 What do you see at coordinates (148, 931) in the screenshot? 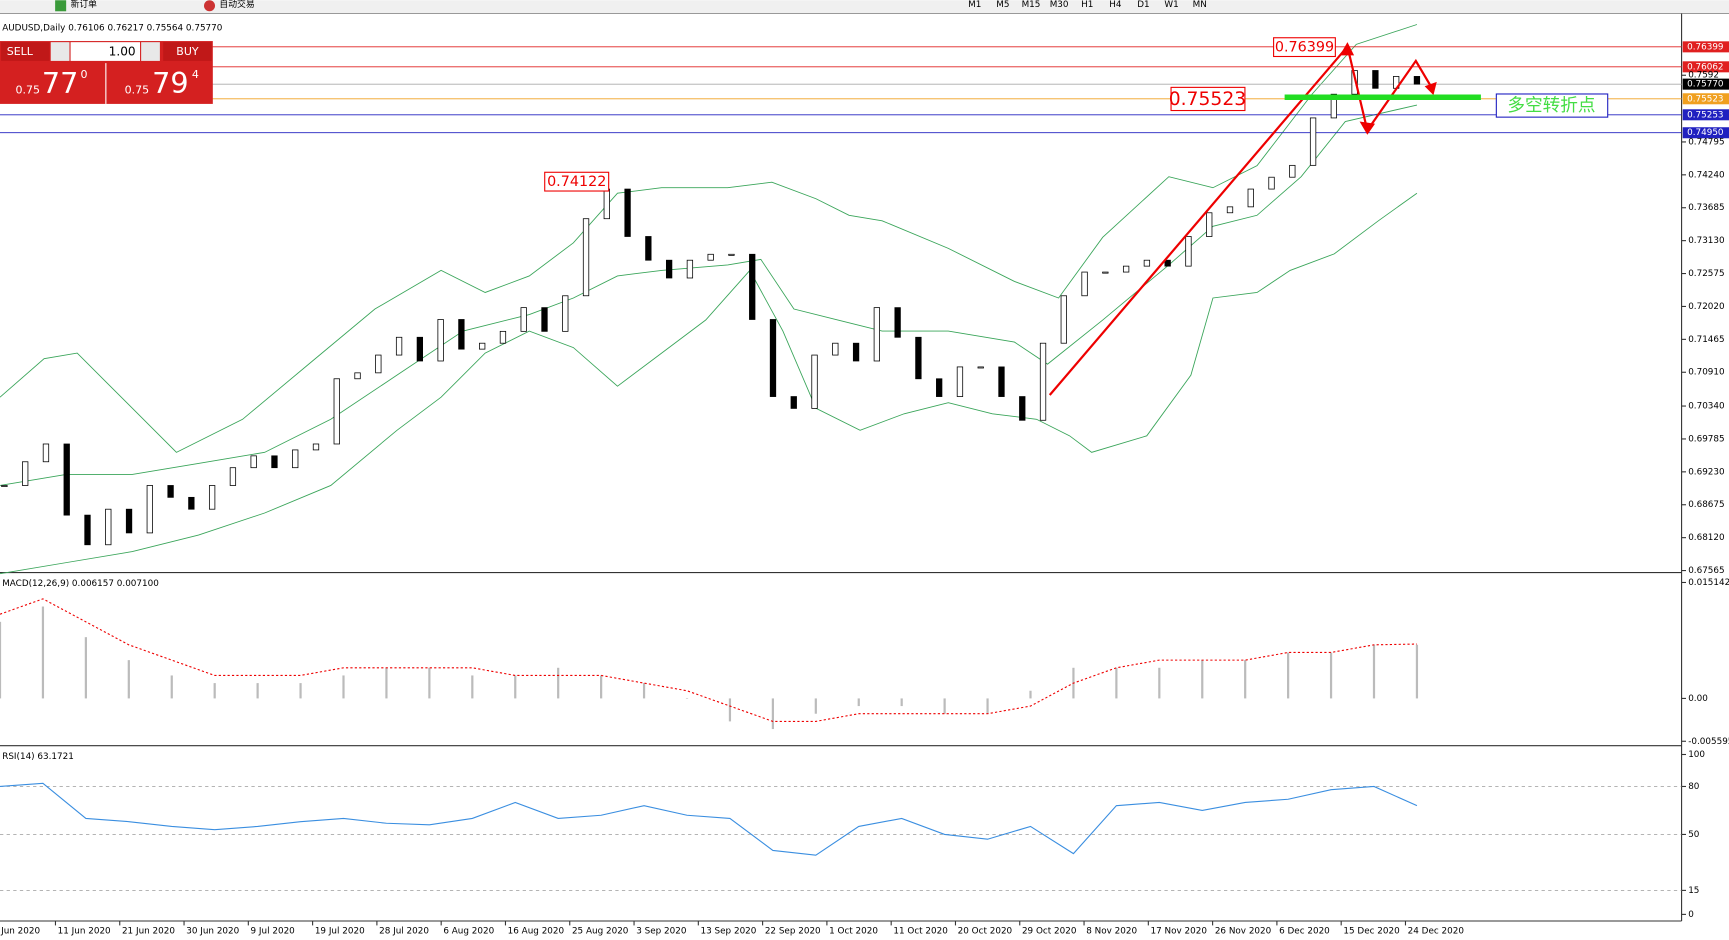
I see `x-tick-label: 21 Jun 2020` at bounding box center [148, 931].